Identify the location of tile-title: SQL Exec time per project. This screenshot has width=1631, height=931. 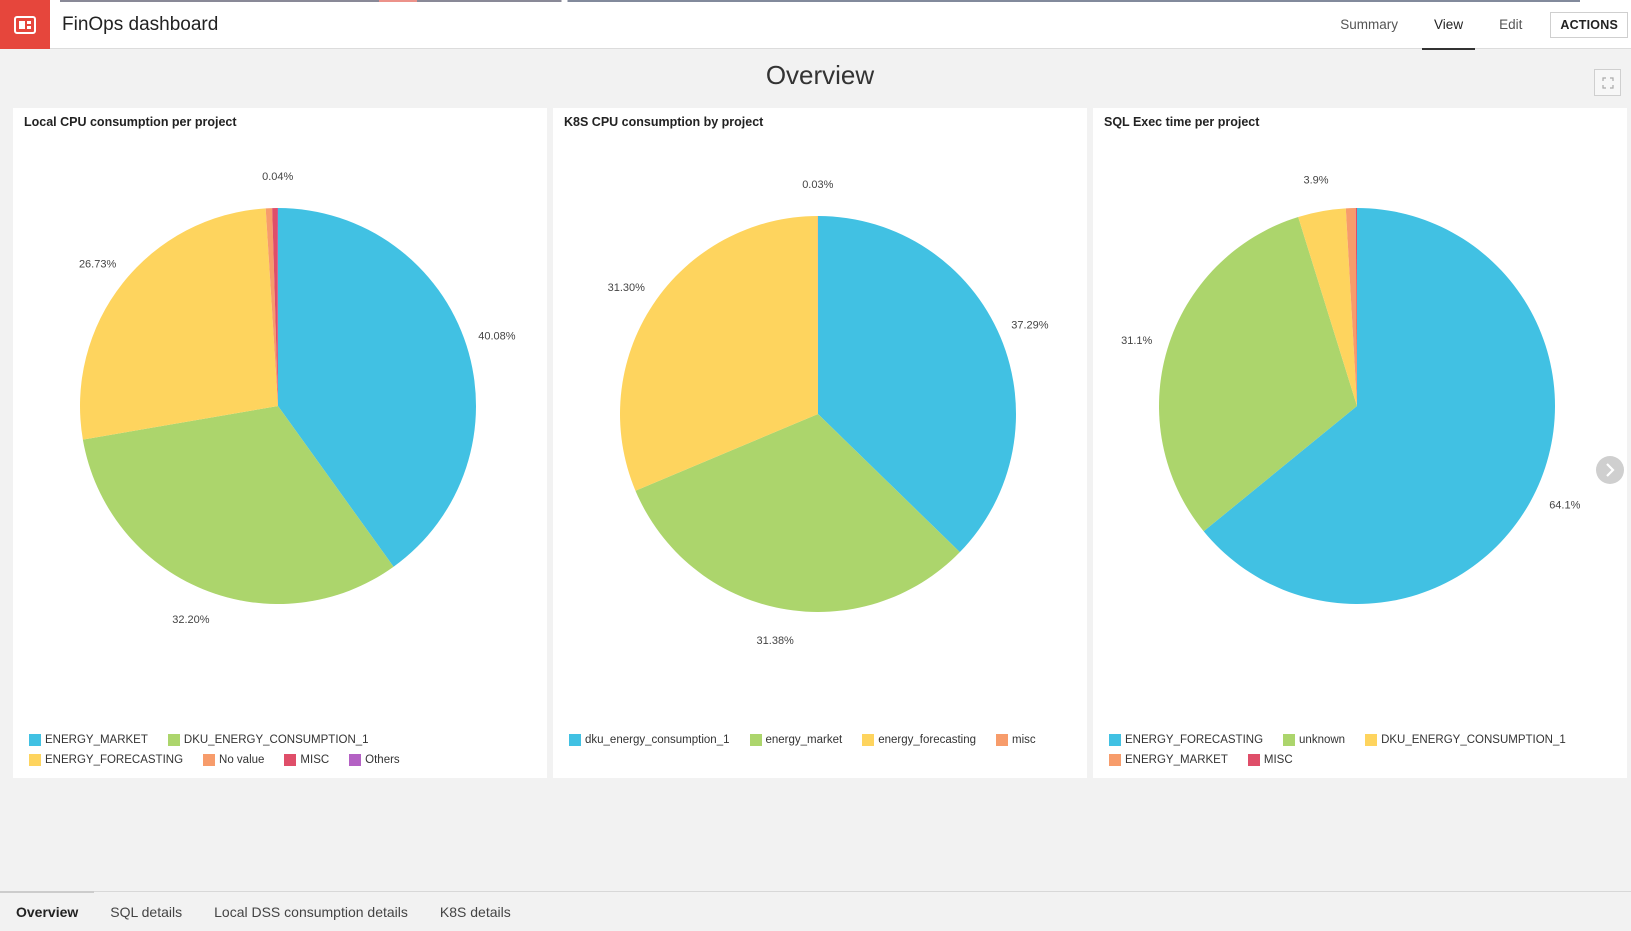
(1182, 122).